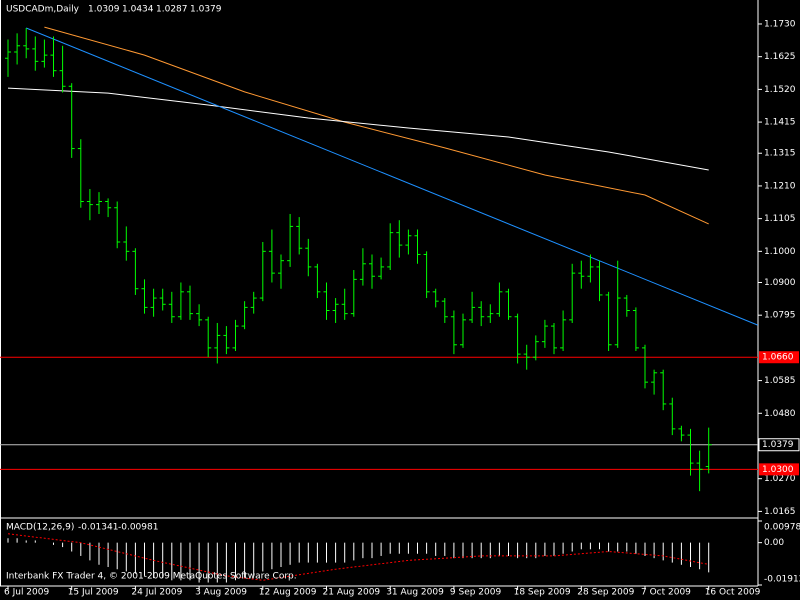 Image resolution: width=800 pixels, height=600 pixels. I want to click on y-tick-label: 1.0165, so click(780, 512).